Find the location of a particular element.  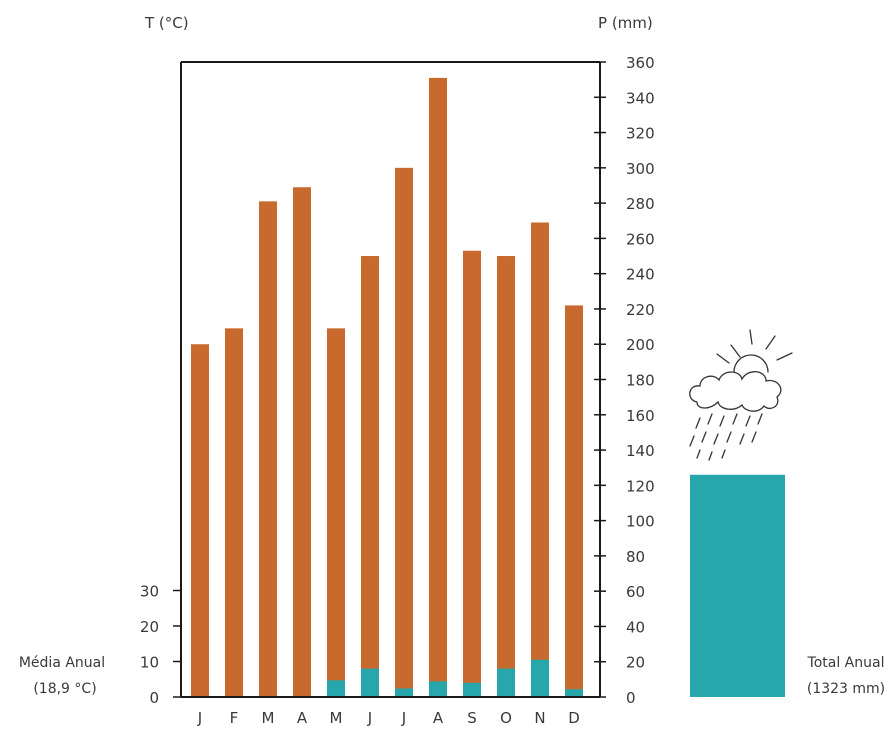

precipitation-tick-label: 120 is located at coordinates (640, 486).